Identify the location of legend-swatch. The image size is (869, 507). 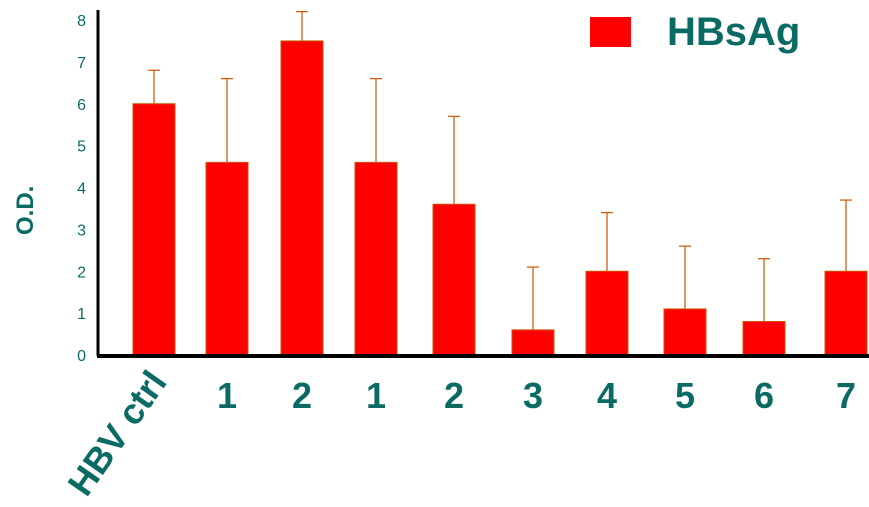
(610, 32).